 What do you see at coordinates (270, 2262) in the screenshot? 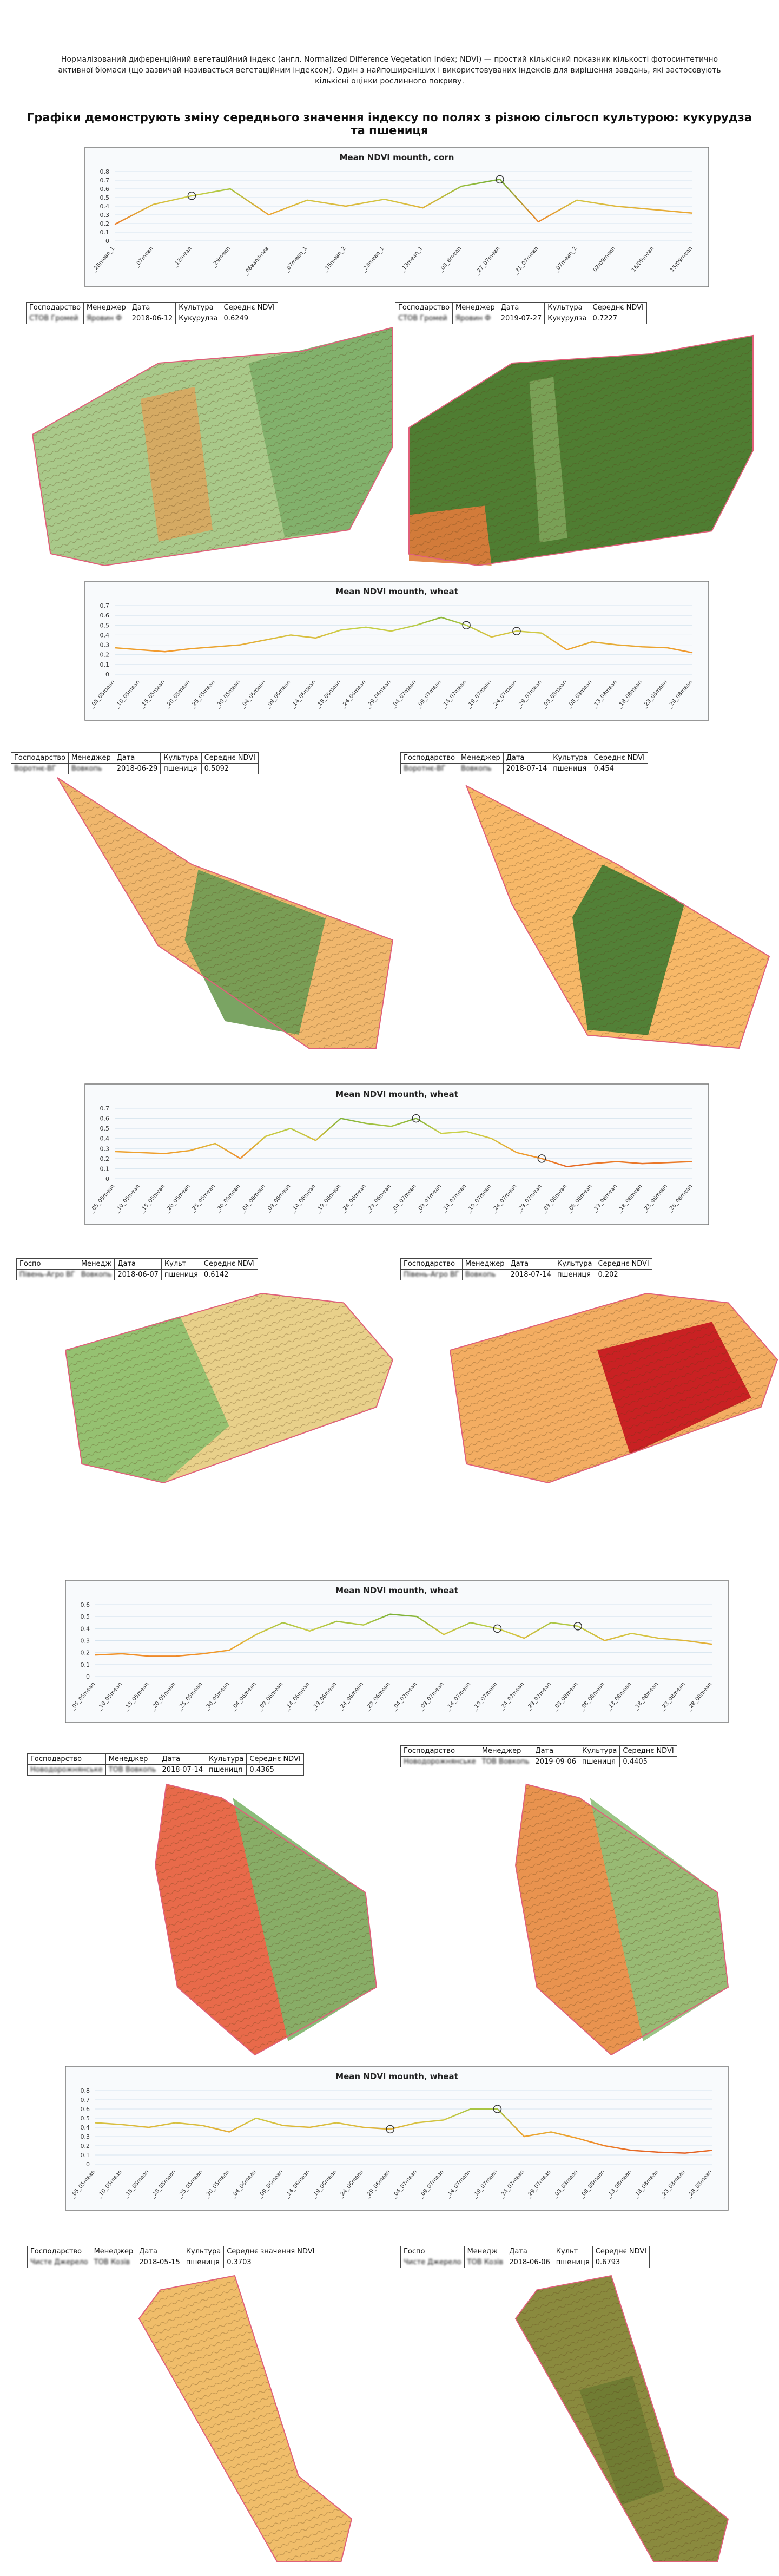
I see `cell: 0.3703` at bounding box center [270, 2262].